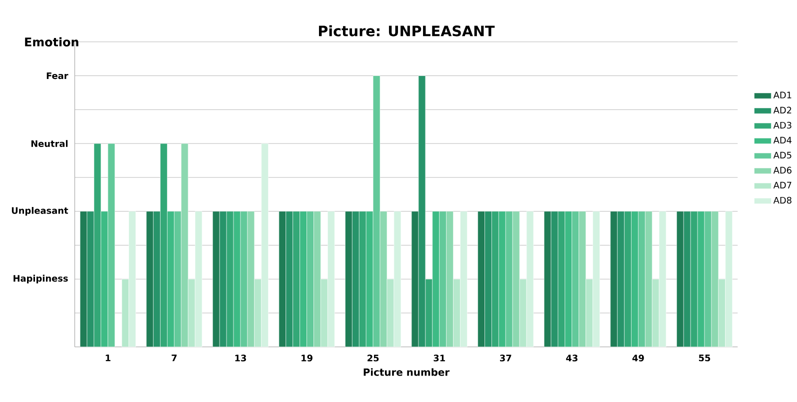 Image resolution: width=797 pixels, height=402 pixels. Describe the element at coordinates (439, 358) in the screenshot. I see `x-tick-label: 31` at that location.